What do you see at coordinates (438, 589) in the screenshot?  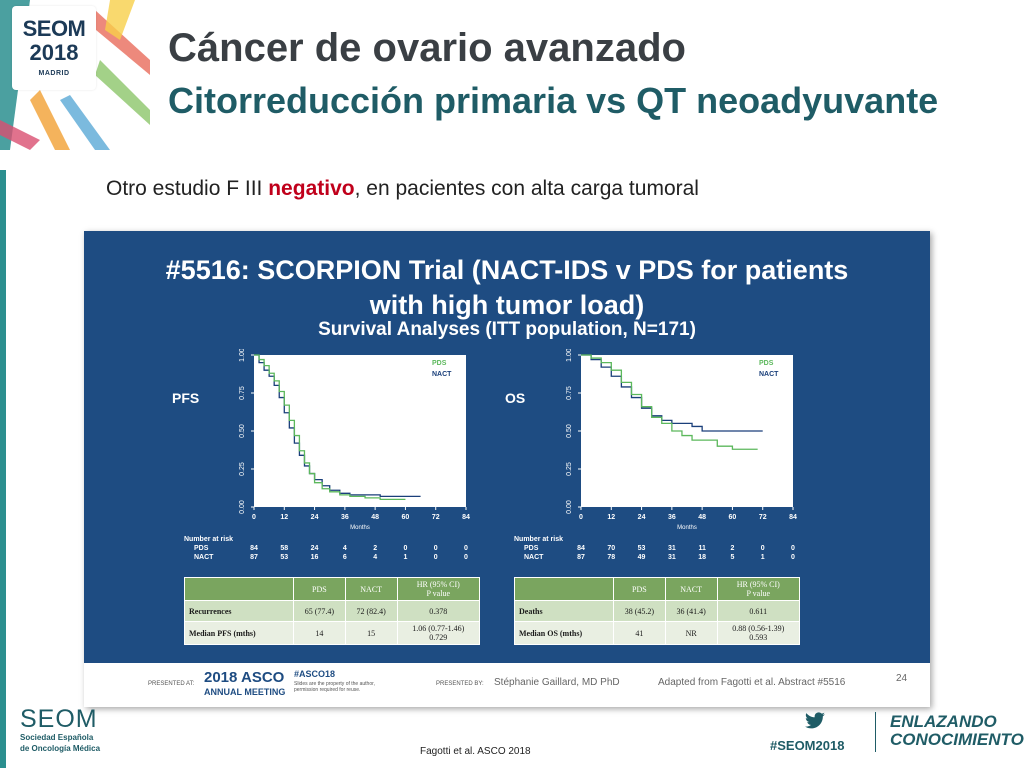 I see `pfs-th-hr: HR (95% CI) P value` at bounding box center [438, 589].